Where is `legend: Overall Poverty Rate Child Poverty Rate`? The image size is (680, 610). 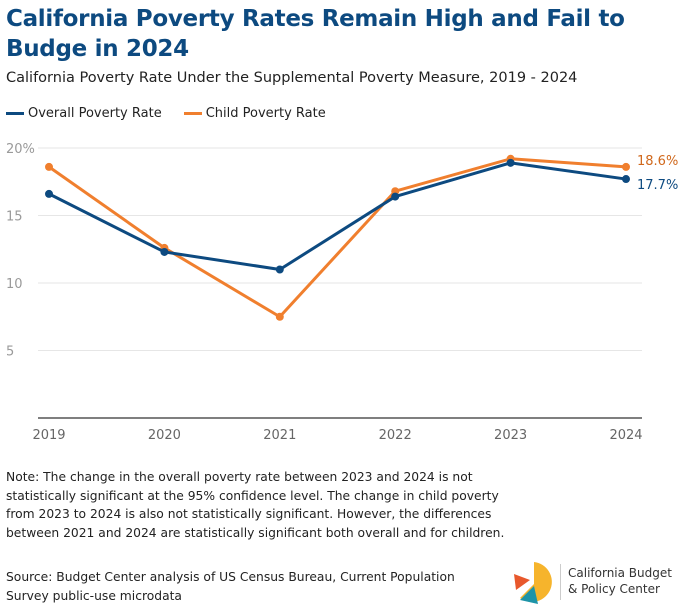 legend: Overall Poverty Rate Child Poverty Rate is located at coordinates (166, 113).